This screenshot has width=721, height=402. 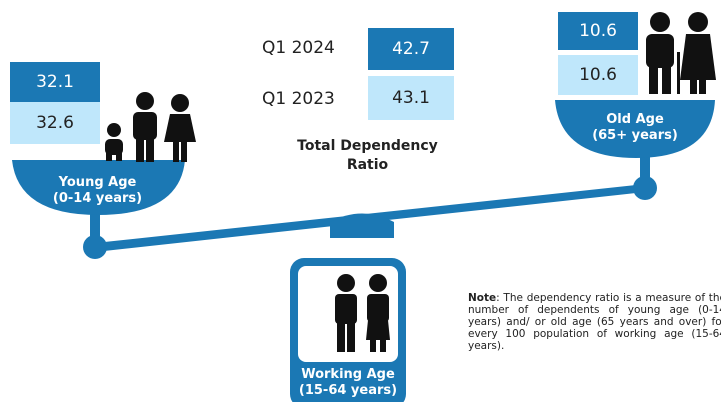 I want to click on note-label: Note, so click(x=482, y=298).